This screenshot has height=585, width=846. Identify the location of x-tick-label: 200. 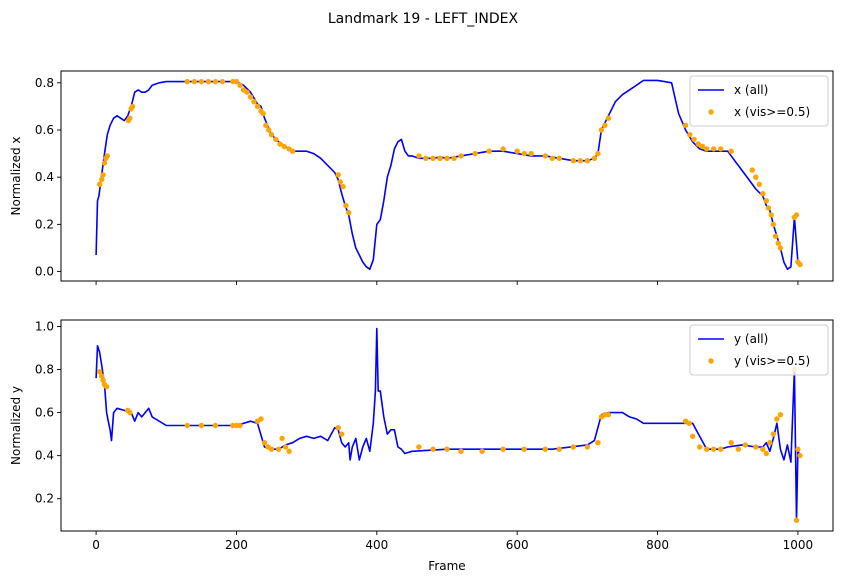
(236, 545).